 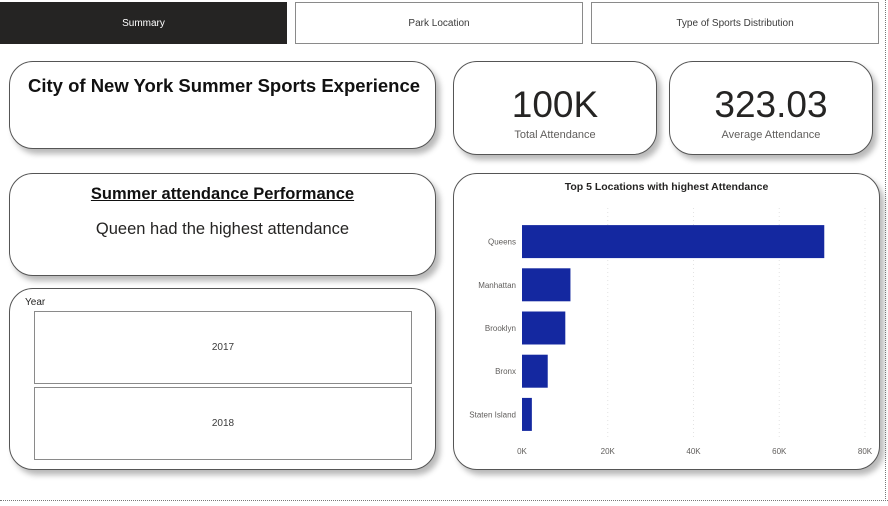 I want to click on kpi-card-average-attendance: 323.03 Average Attendance, so click(x=771, y=108).